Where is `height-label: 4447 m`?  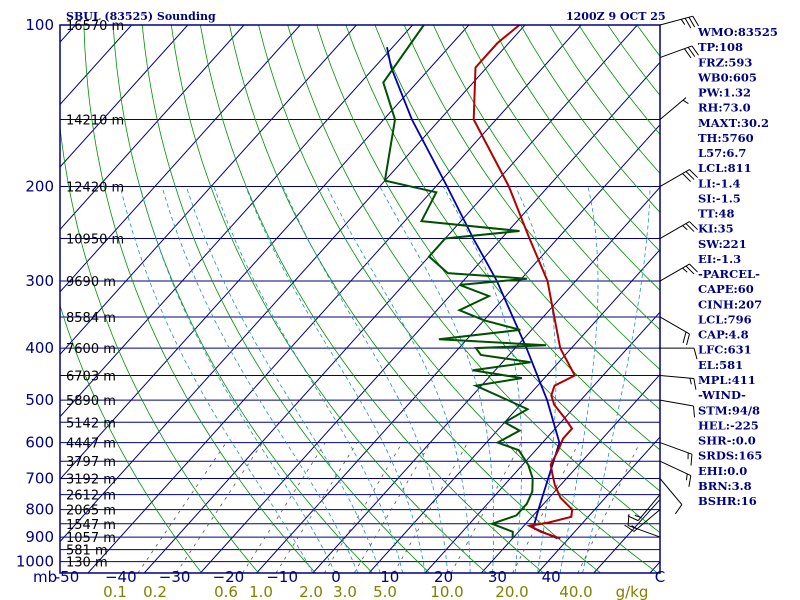 height-label: 4447 m is located at coordinates (91, 444).